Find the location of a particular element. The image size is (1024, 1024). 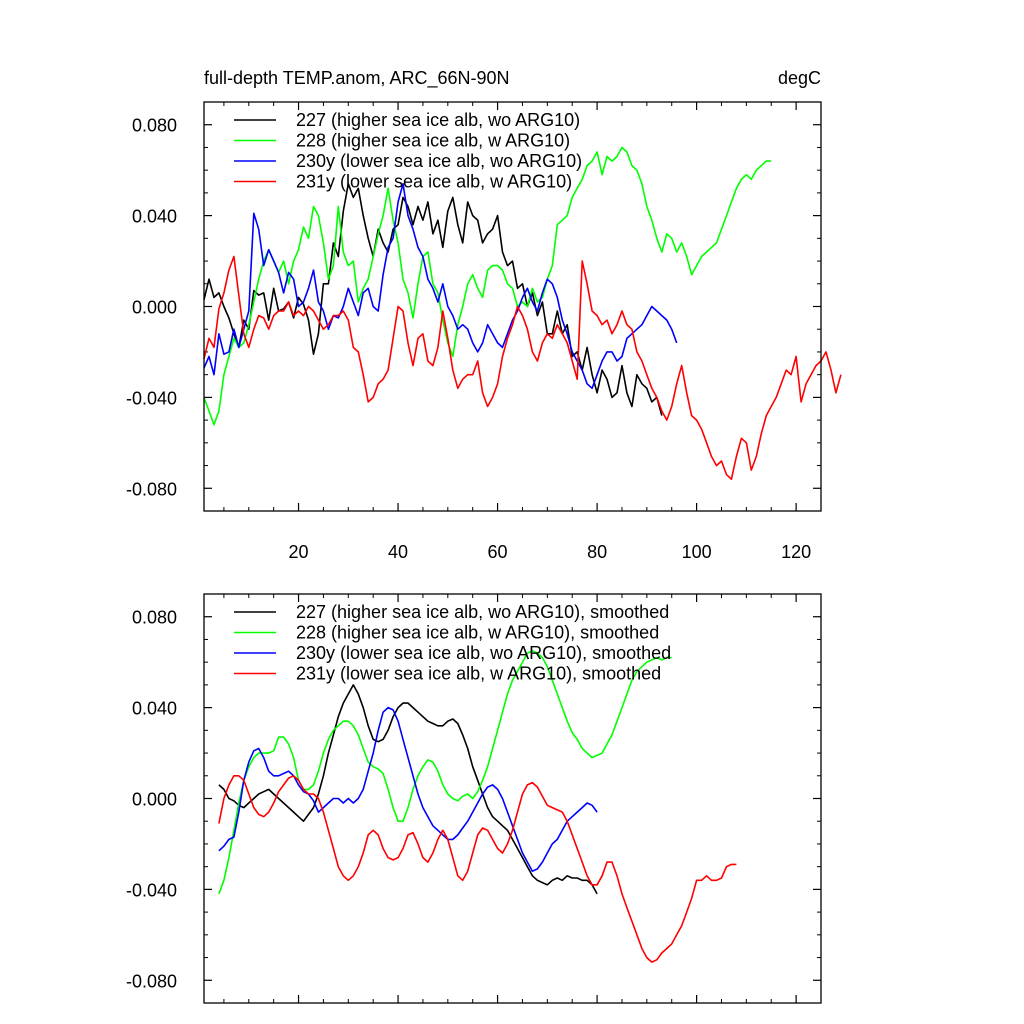

x-tick-label: 40 is located at coordinates (398, 552).